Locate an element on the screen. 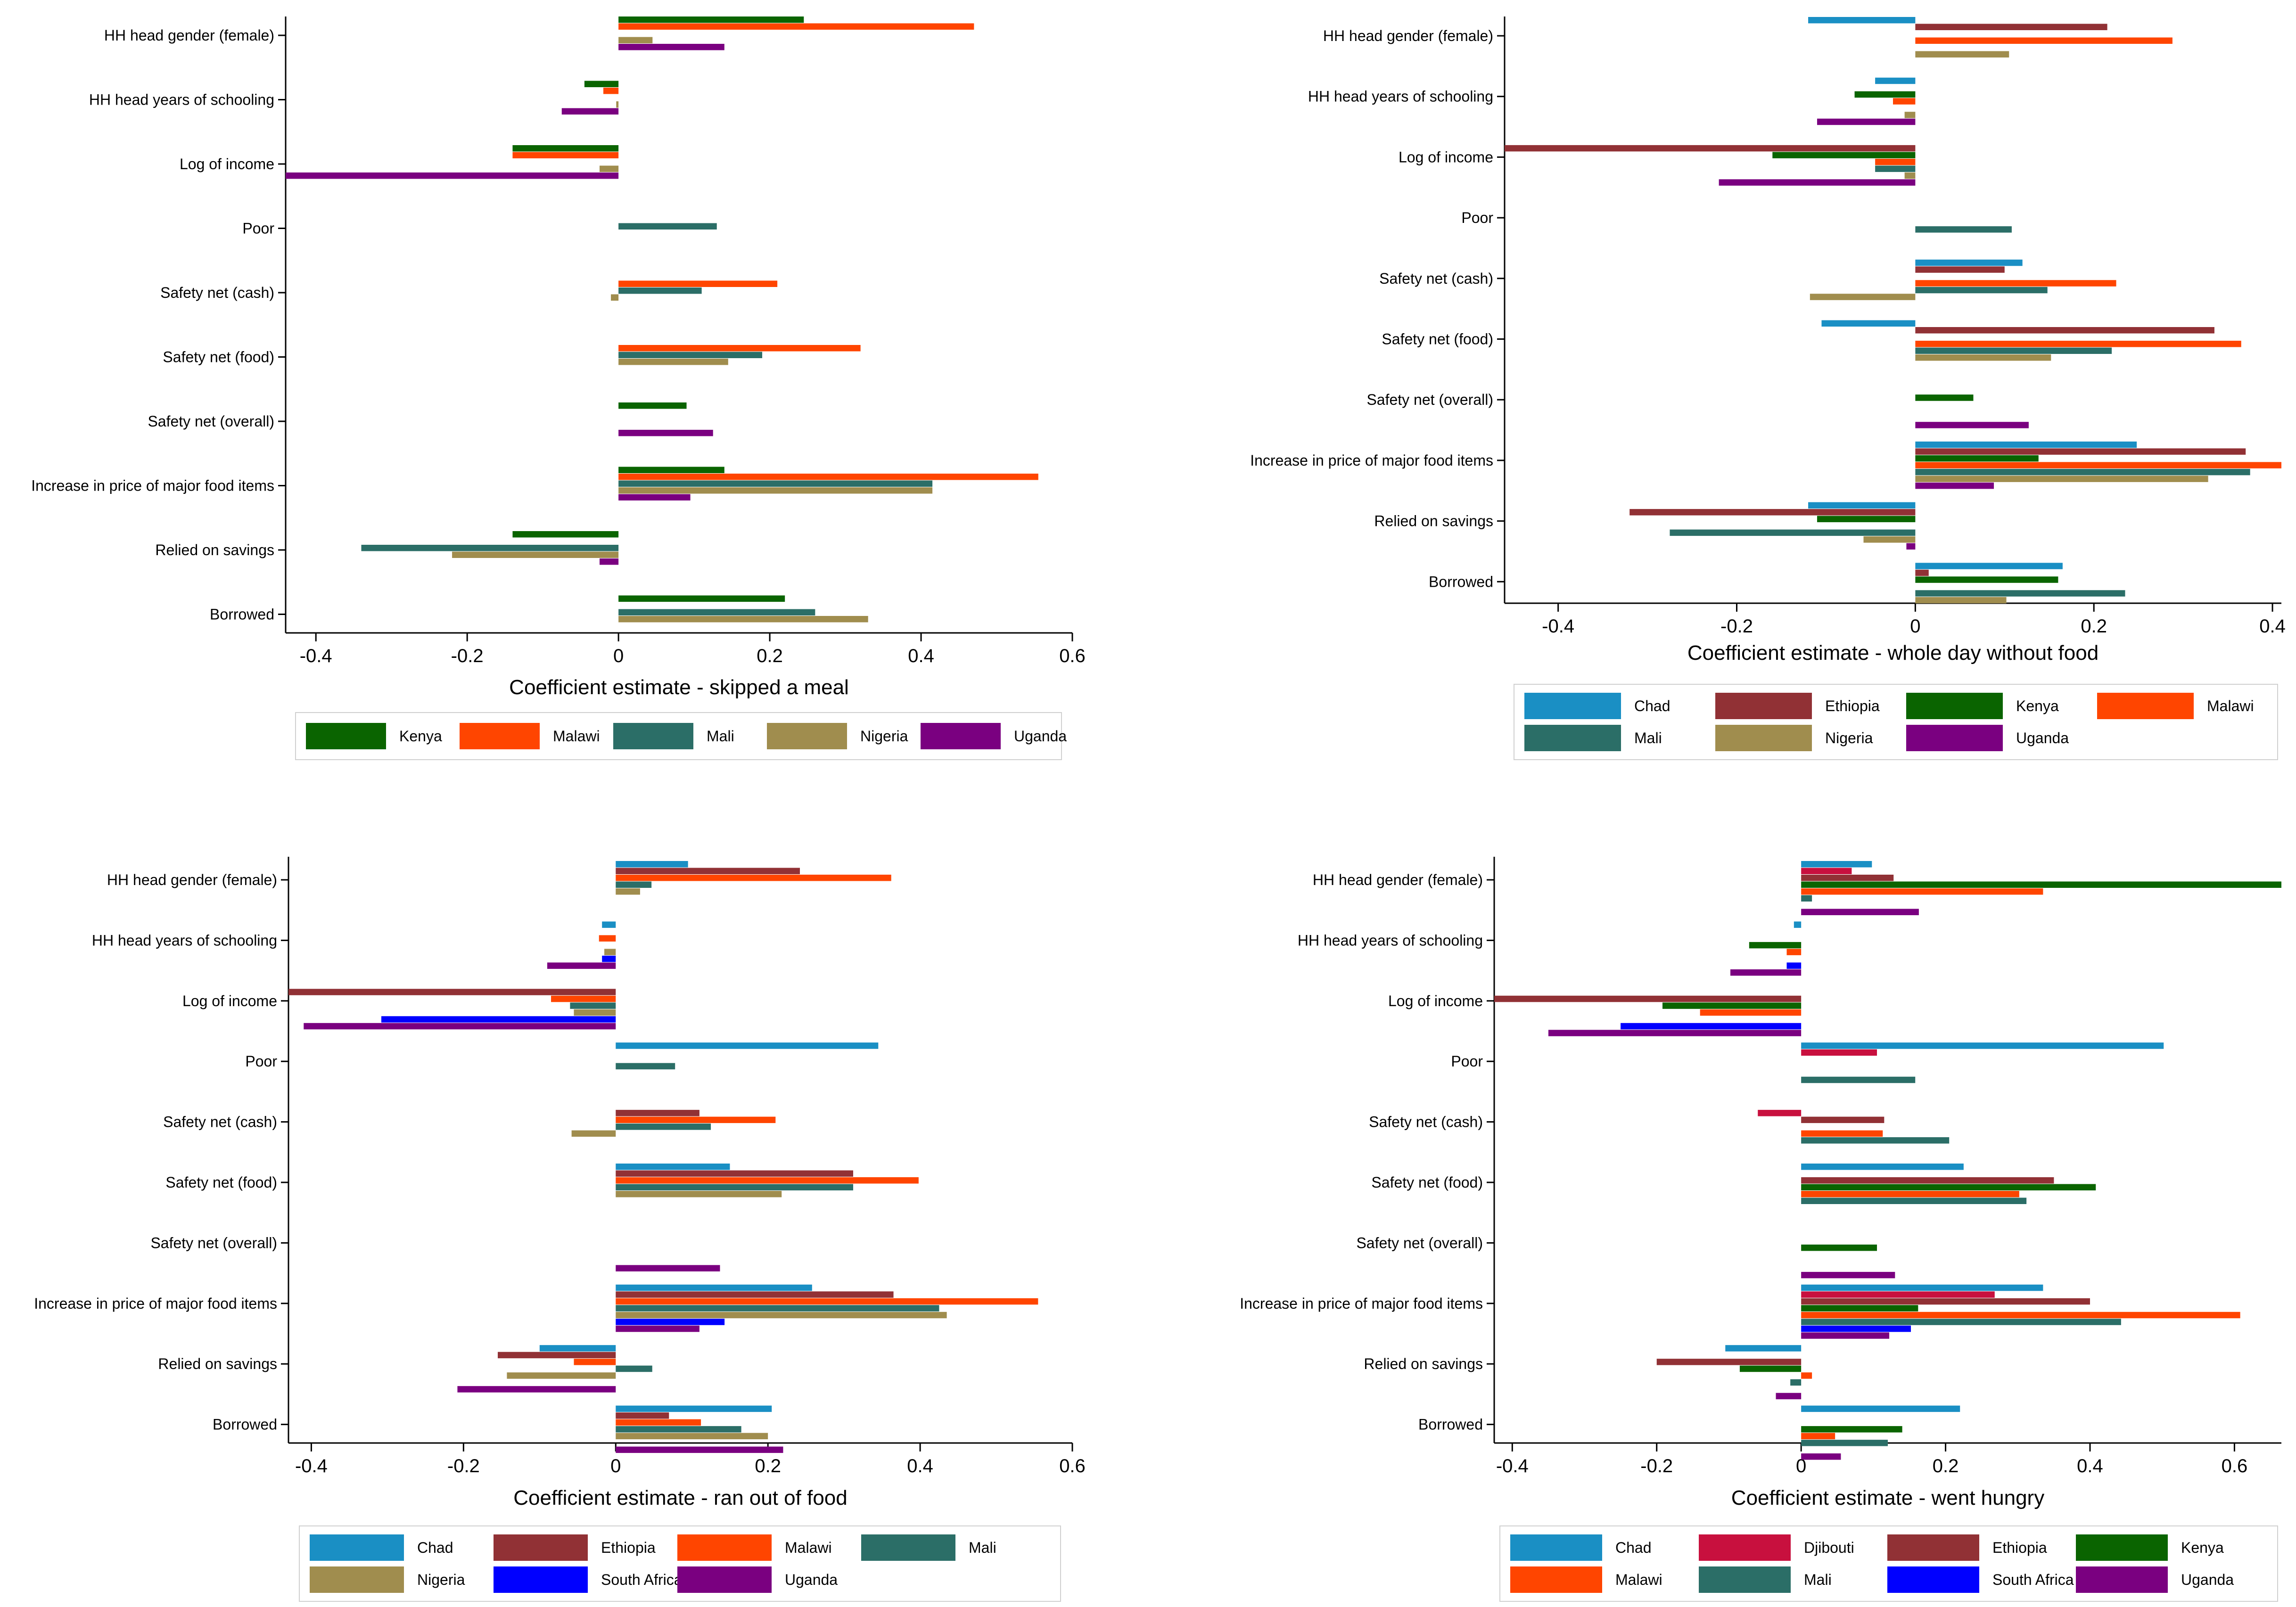  legend-swatch-south-africa is located at coordinates (1933, 1579).